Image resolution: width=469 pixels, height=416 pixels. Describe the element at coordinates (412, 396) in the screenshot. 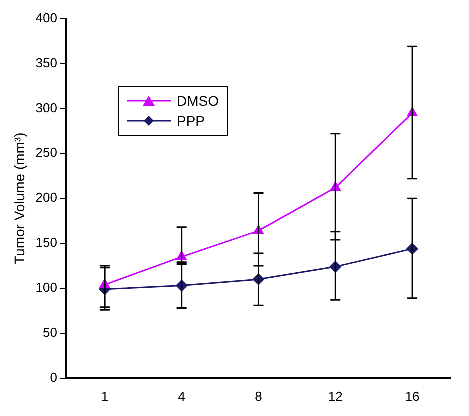

I see `x-tick-label: 16` at that location.